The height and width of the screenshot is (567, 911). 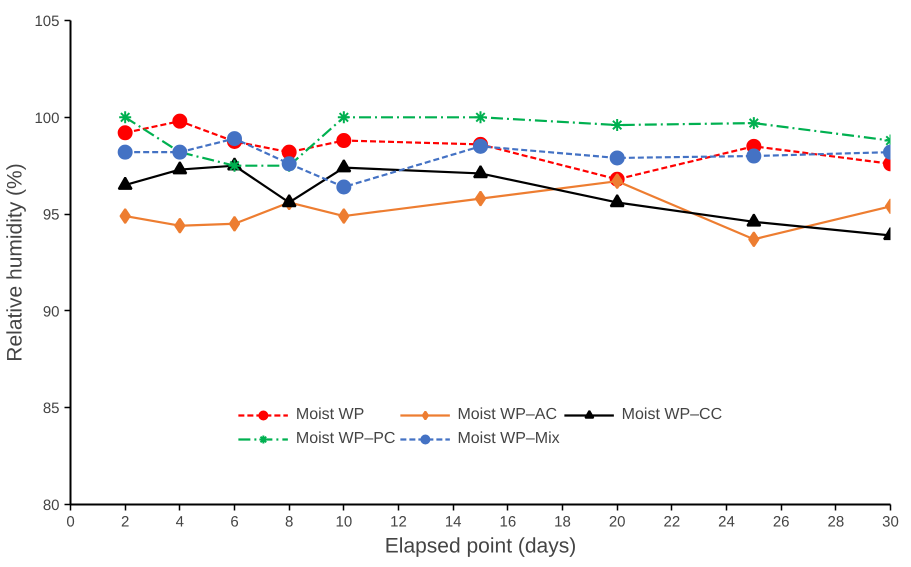 What do you see at coordinates (562, 522) in the screenshot?
I see `x-tick-label: 18` at bounding box center [562, 522].